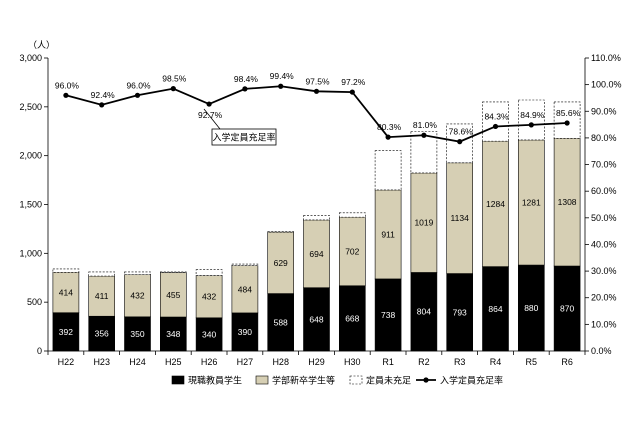 This screenshot has height=425, width=640. What do you see at coordinates (101, 362) in the screenshot?
I see `x-tick-label: H23` at bounding box center [101, 362].